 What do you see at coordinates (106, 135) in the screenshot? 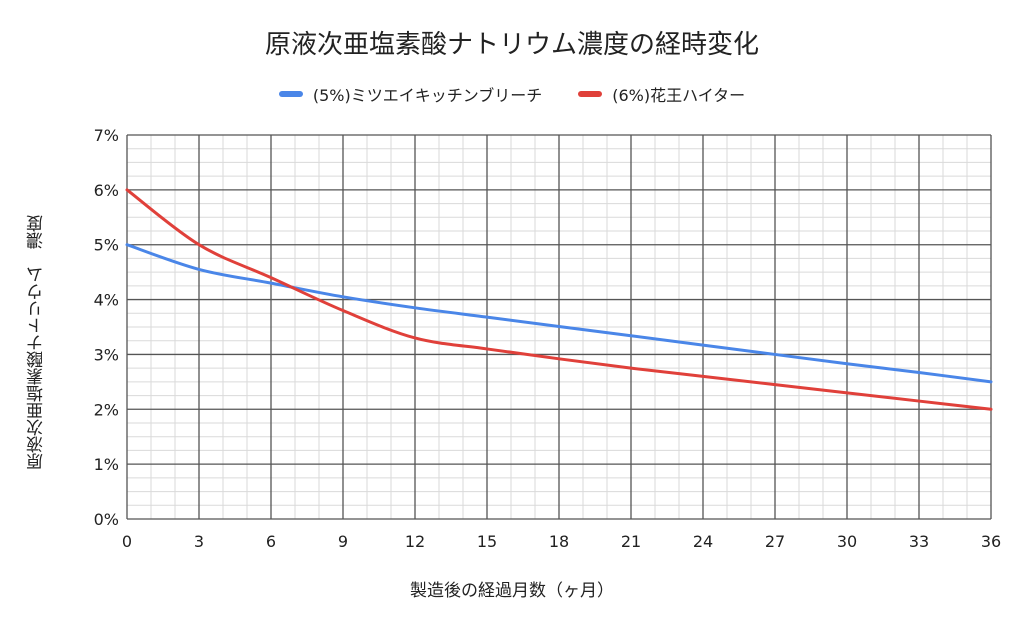
I see `y-tick-label: 7%` at bounding box center [106, 135].